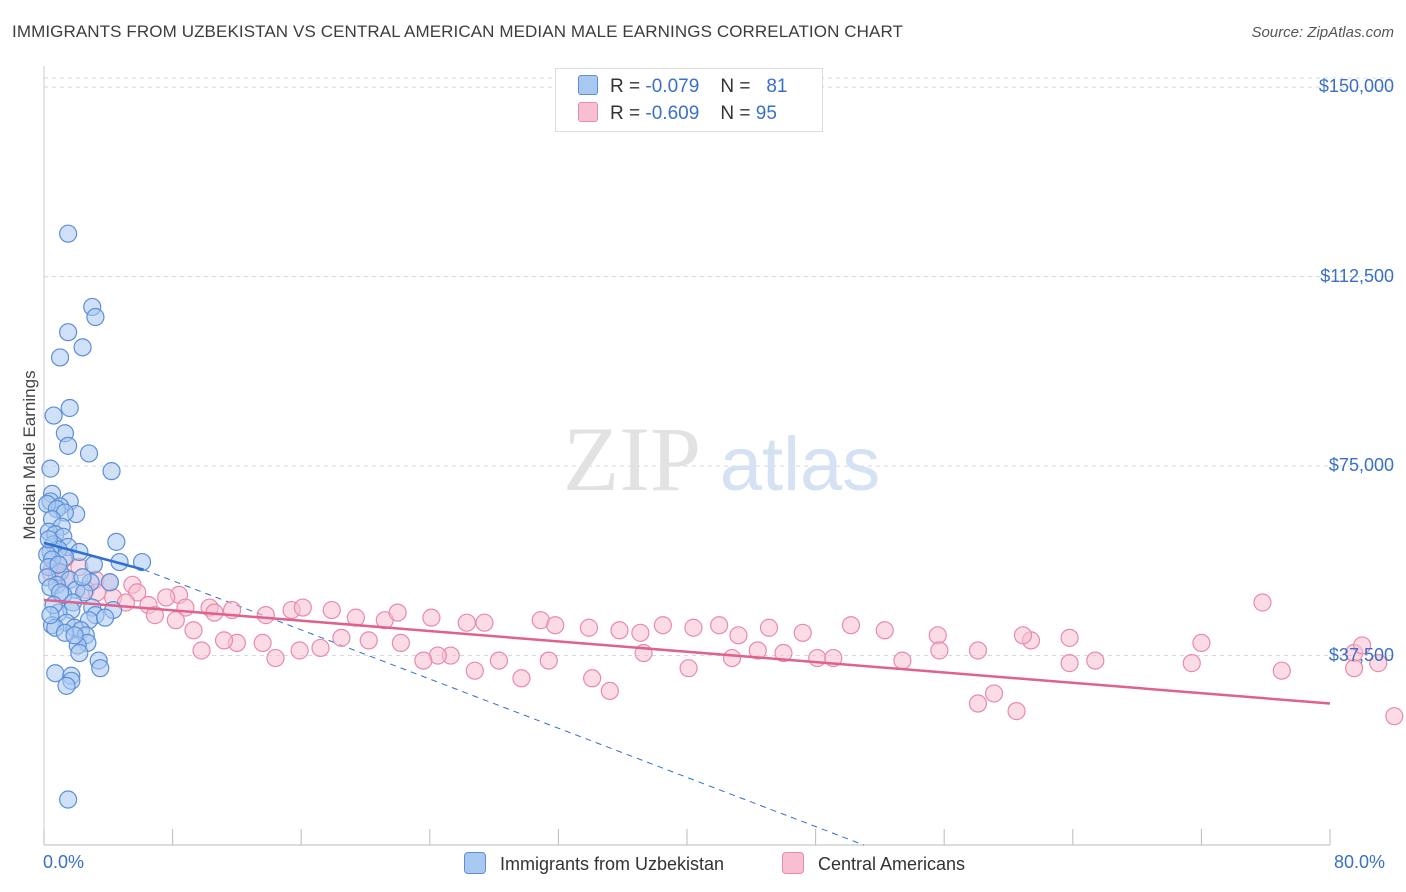 The height and width of the screenshot is (892, 1406). Describe the element at coordinates (1361, 465) in the screenshot. I see `y-tick-label: $75,000` at that location.